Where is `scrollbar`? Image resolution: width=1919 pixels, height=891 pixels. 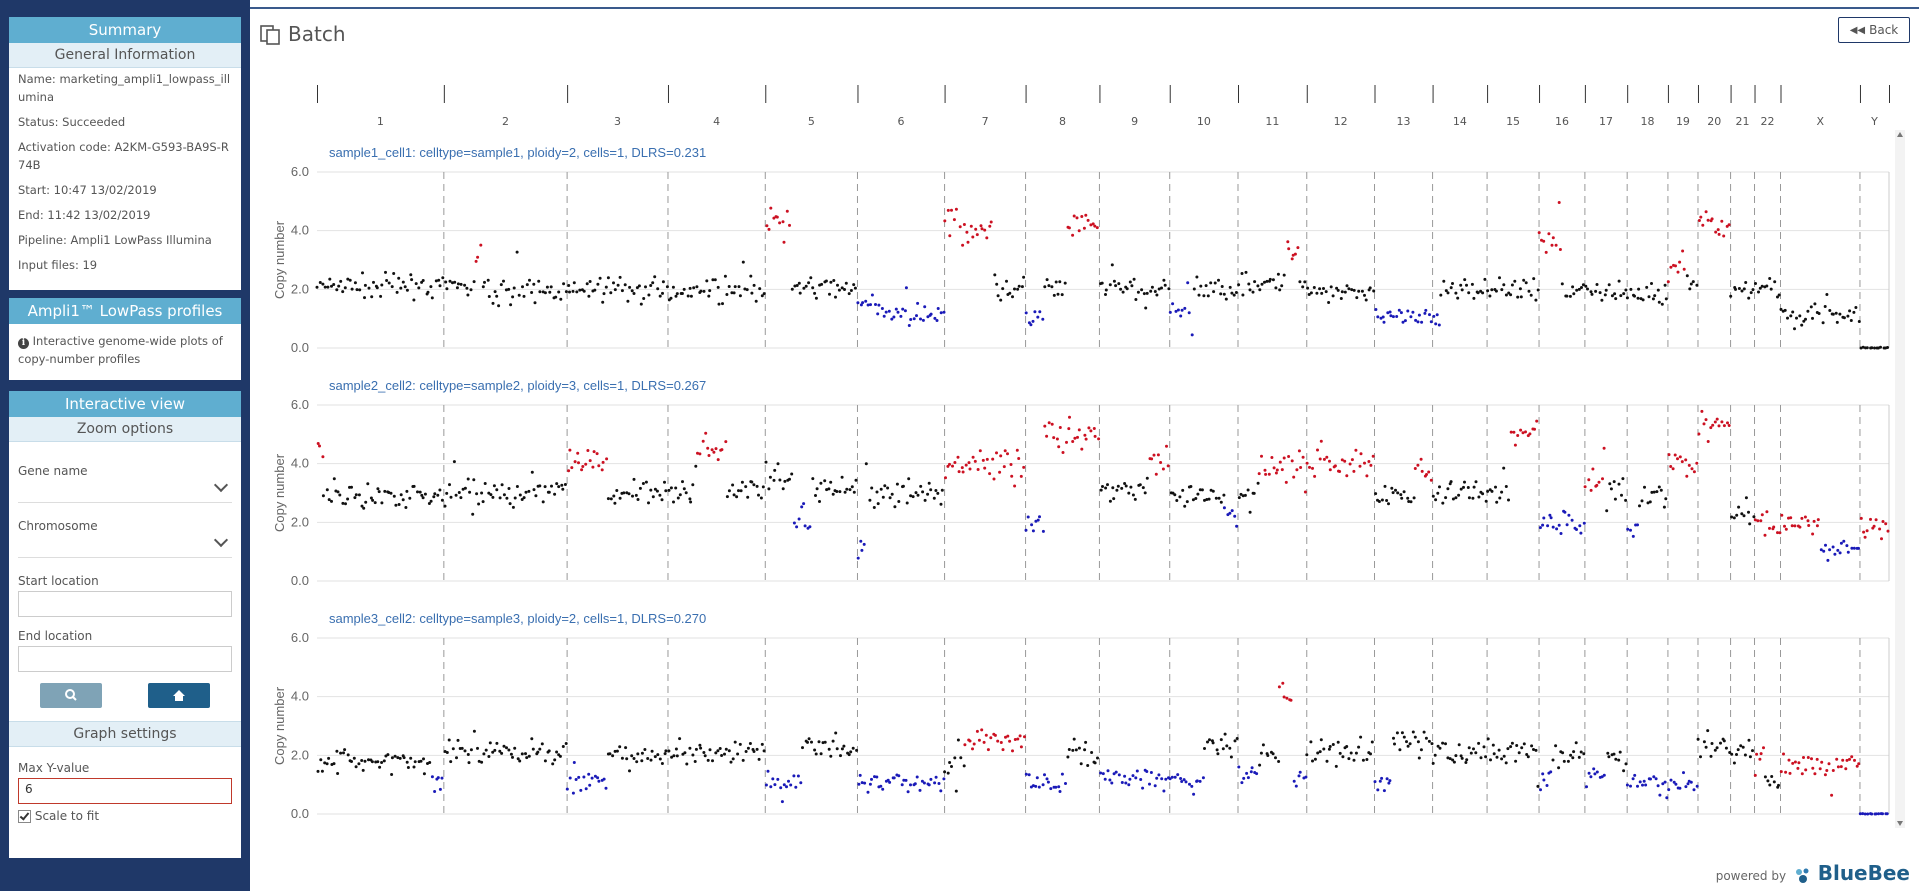
scrollbar is located at coordinates (1900, 479).